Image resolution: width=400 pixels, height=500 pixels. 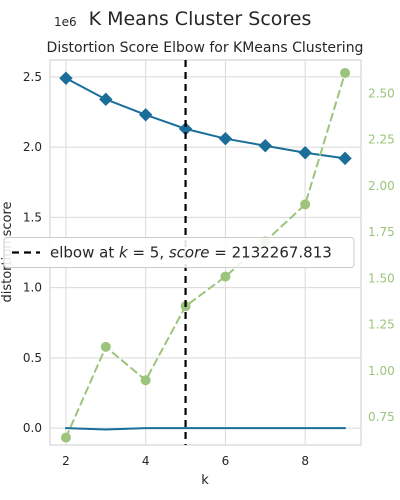 I want to click on y2-tick-label: 0.75, so click(x=381, y=417).